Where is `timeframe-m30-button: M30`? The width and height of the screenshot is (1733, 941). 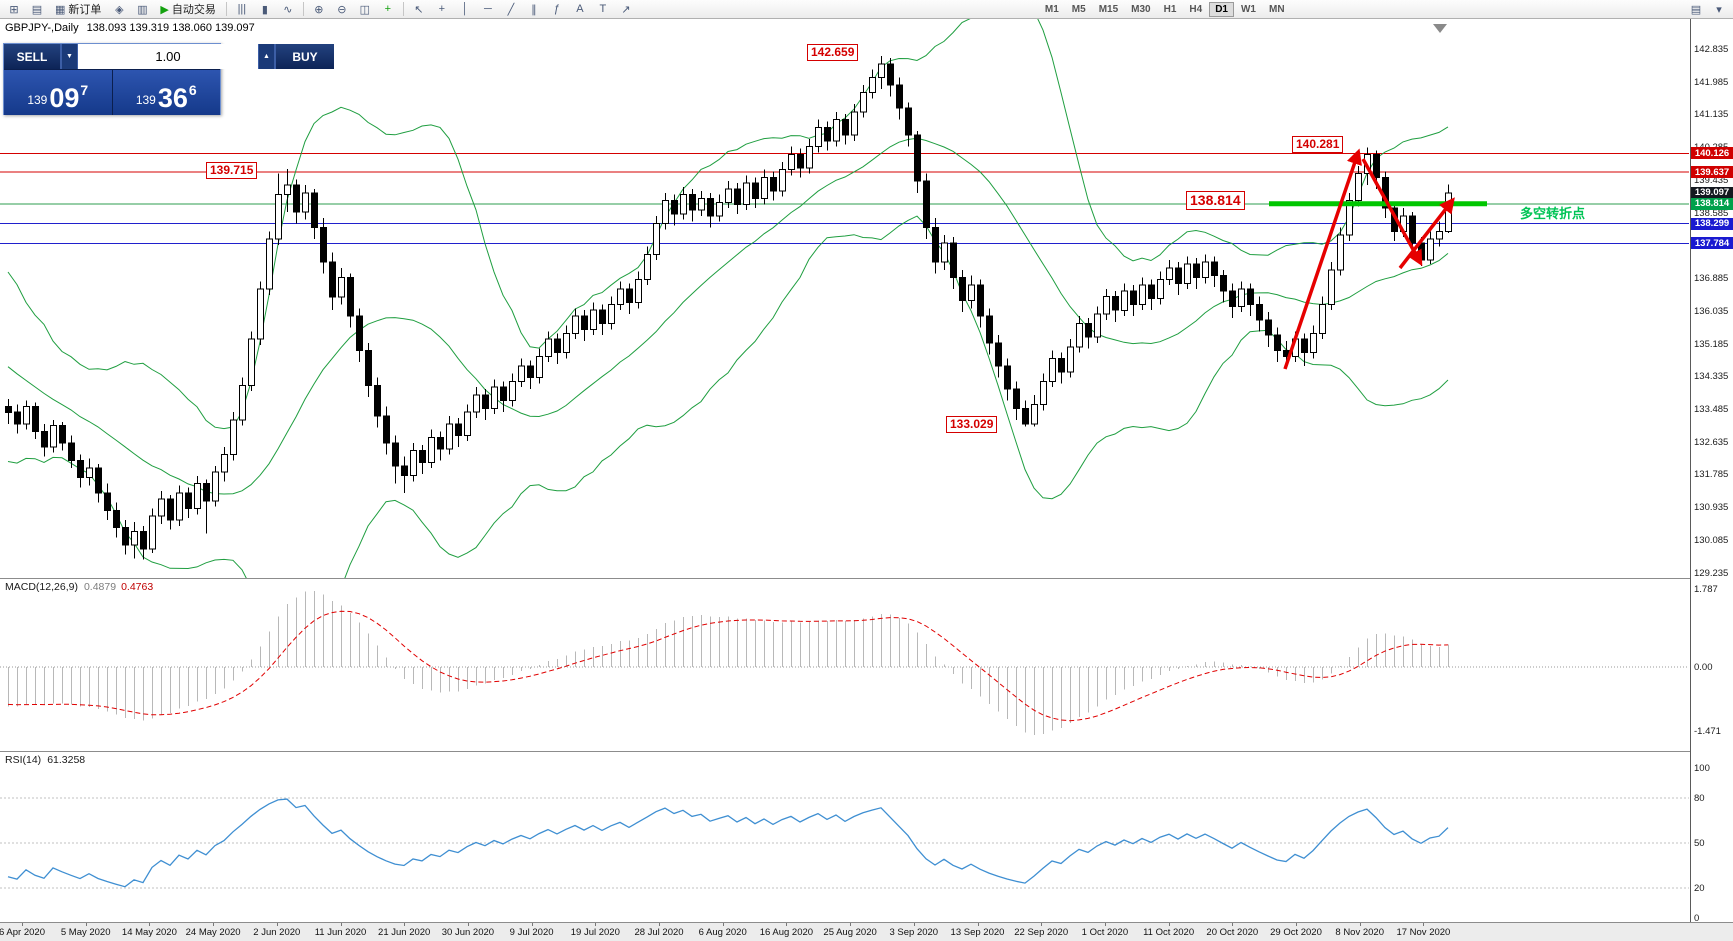 timeframe-m30-button: M30 is located at coordinates (1141, 9).